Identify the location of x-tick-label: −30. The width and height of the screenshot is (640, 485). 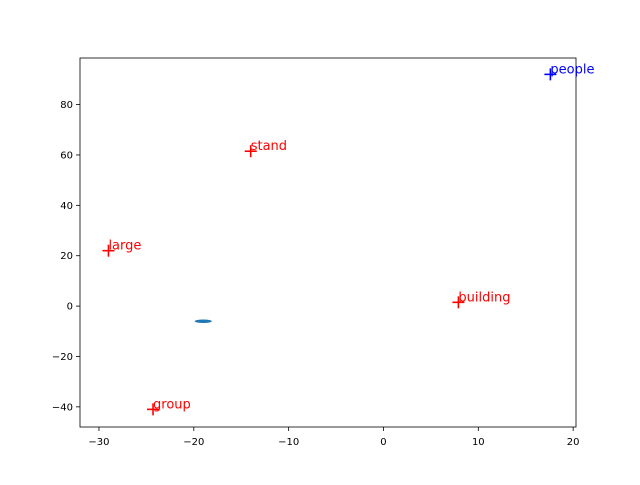
(98, 442).